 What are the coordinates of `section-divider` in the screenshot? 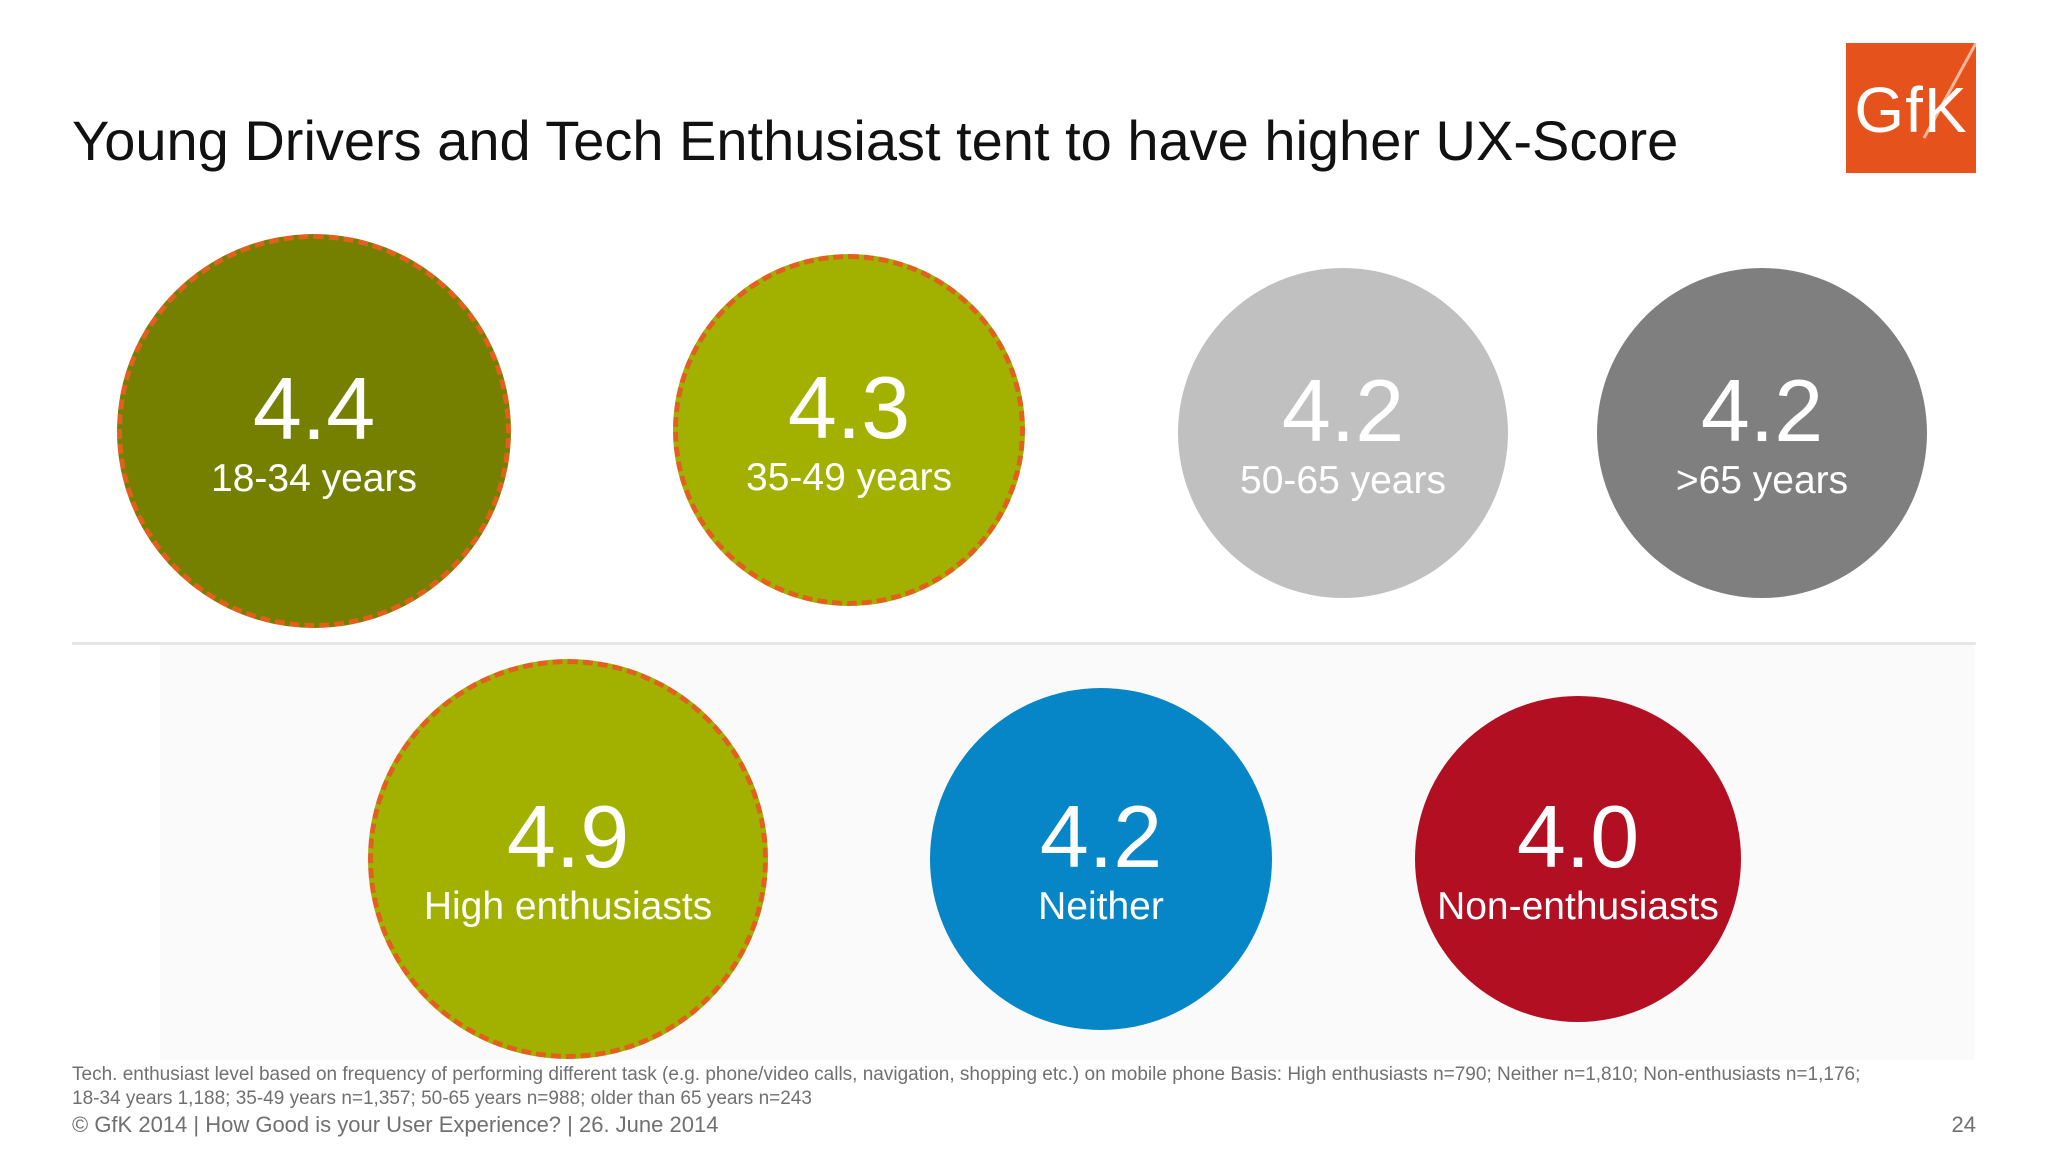 It's located at (1024, 643).